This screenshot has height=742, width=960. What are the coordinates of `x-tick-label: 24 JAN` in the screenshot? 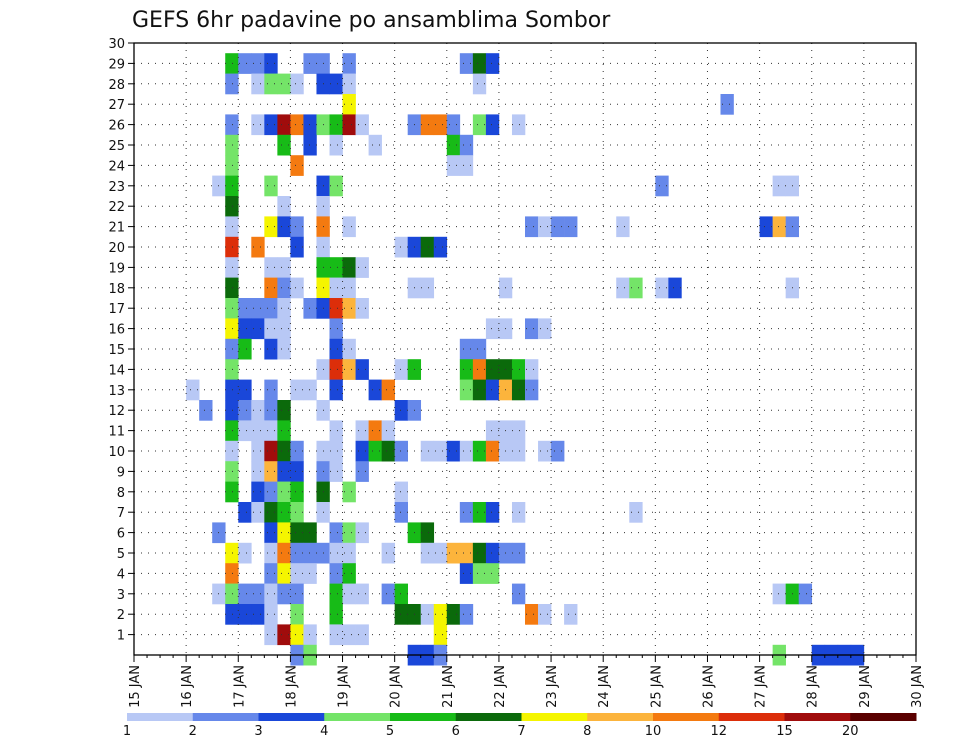 It's located at (604, 686).